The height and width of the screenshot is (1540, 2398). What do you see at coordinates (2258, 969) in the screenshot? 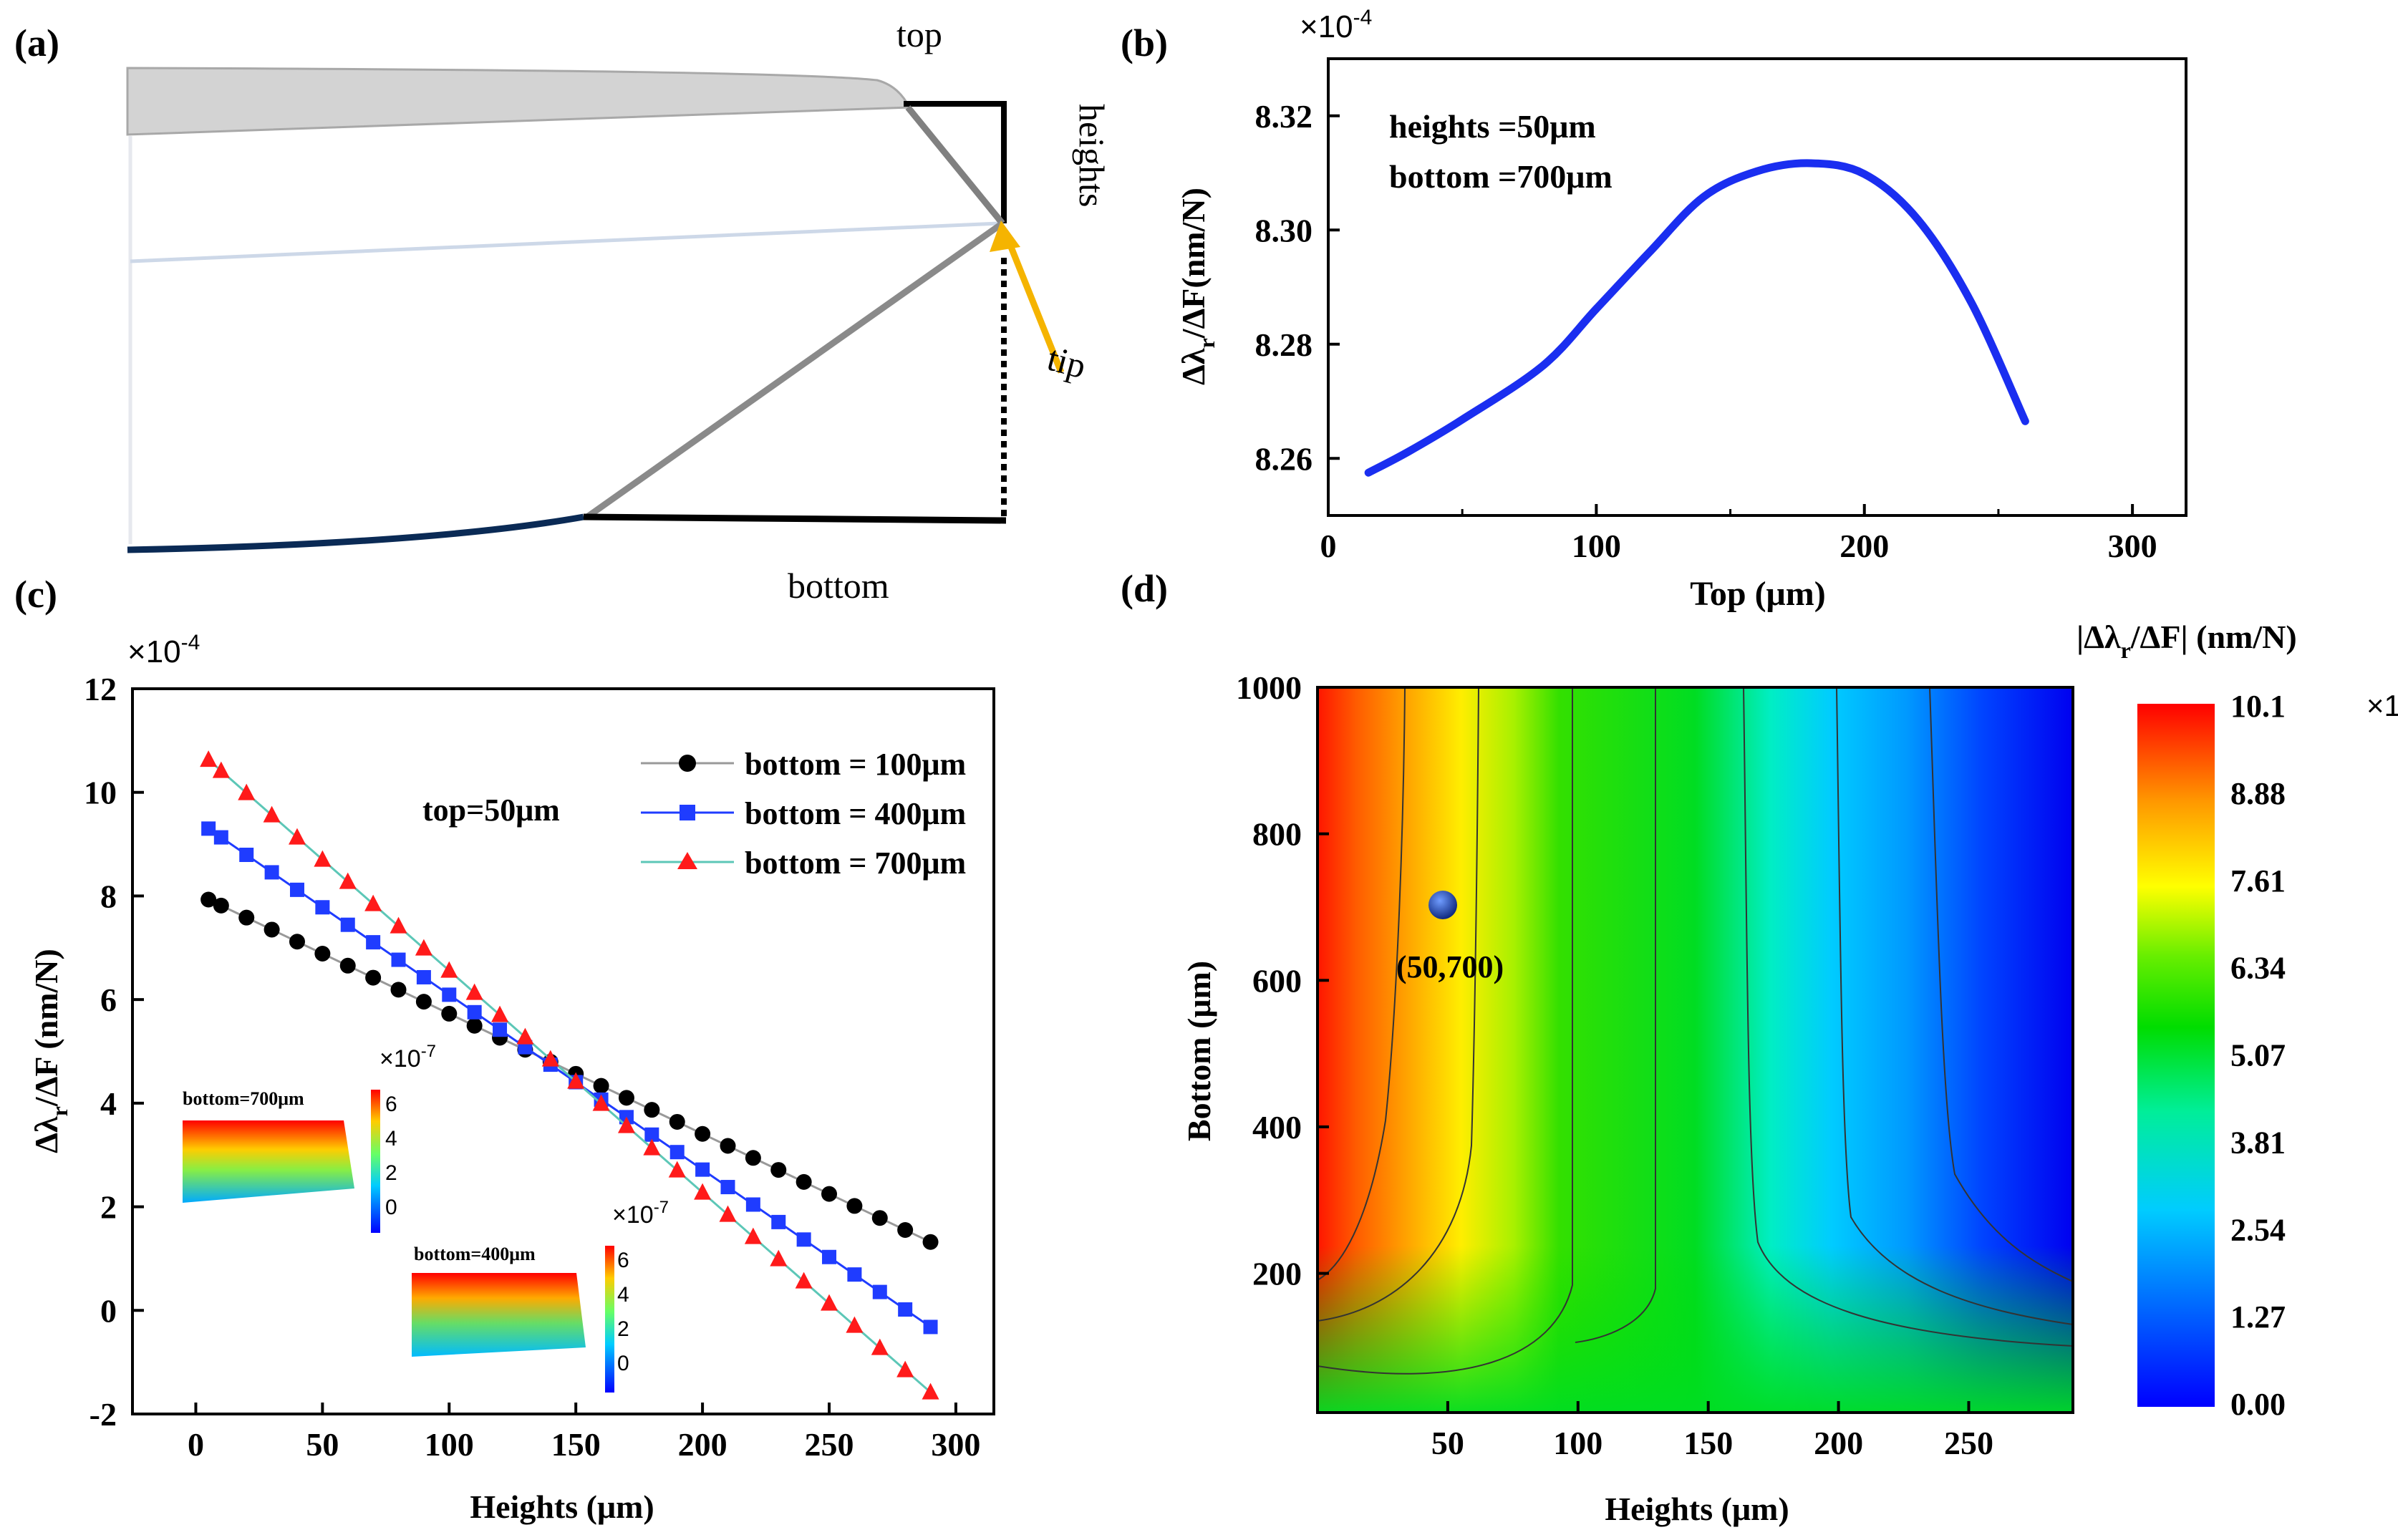
I see `colorbar-tick-label: 6.34` at bounding box center [2258, 969].